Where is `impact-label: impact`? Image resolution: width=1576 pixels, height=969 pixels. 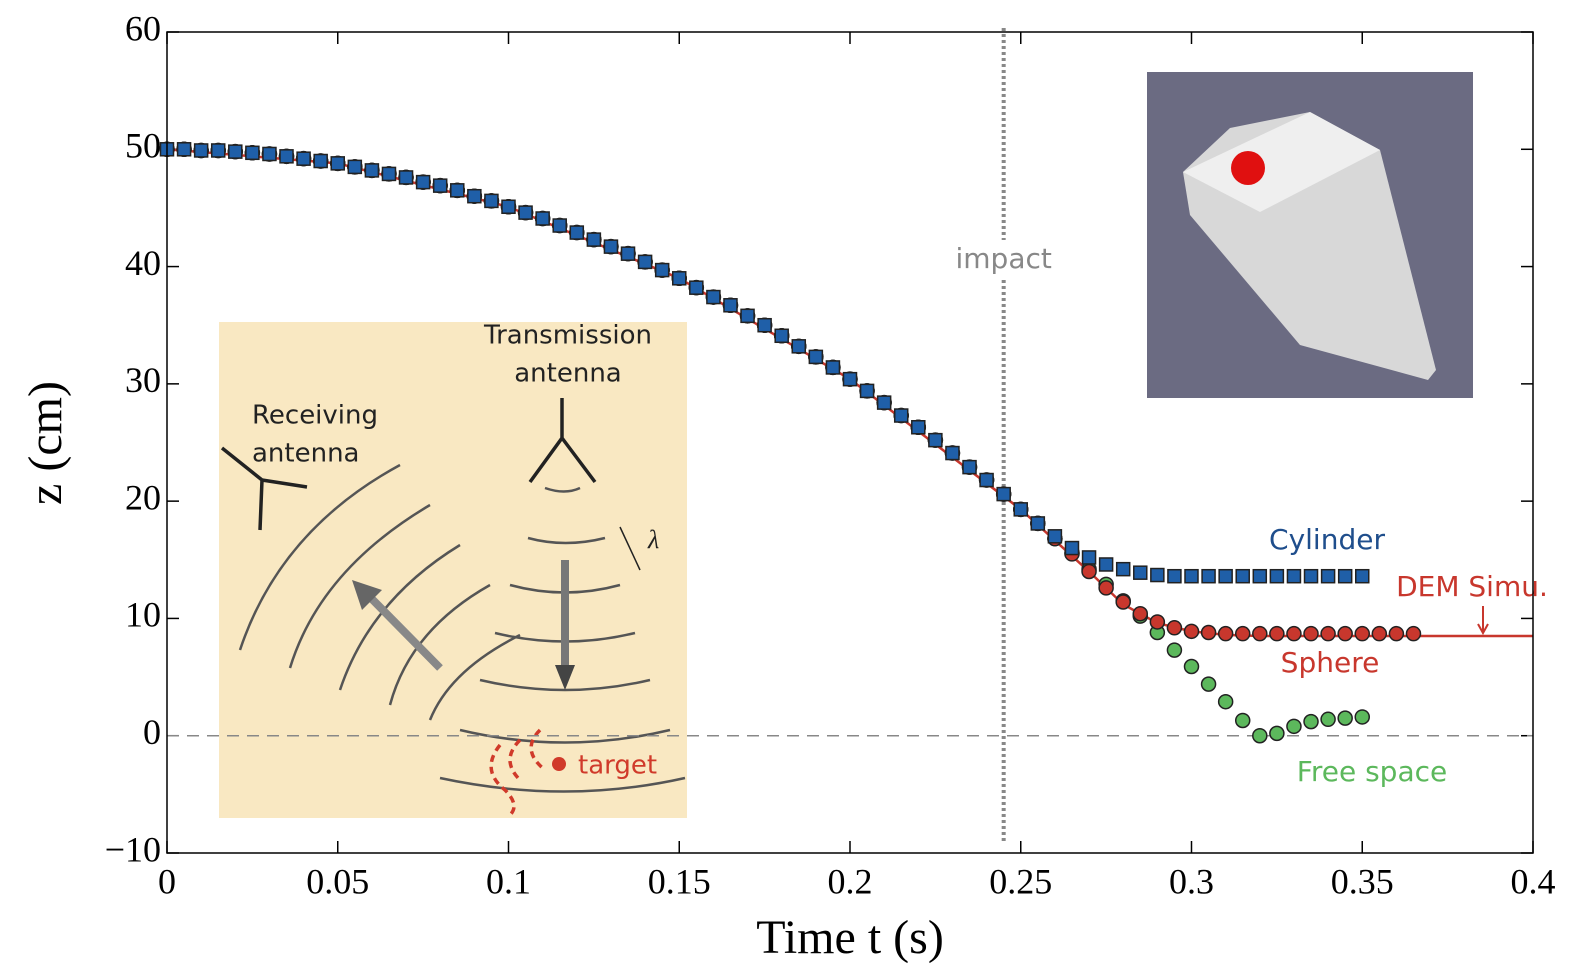
impact-label: impact is located at coordinates (1003, 258).